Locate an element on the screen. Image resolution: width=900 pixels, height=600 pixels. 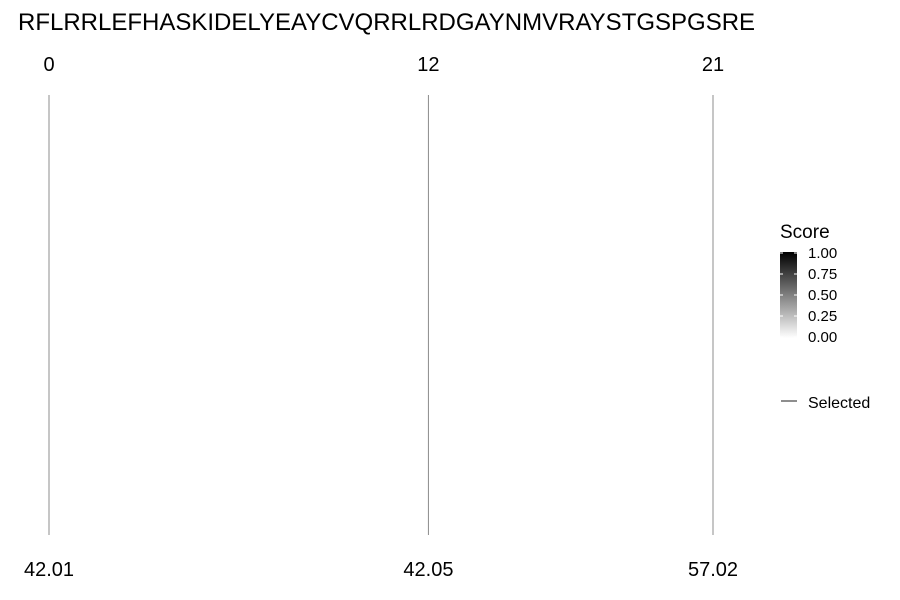
legend-selected-label: Selected is located at coordinates (839, 403).